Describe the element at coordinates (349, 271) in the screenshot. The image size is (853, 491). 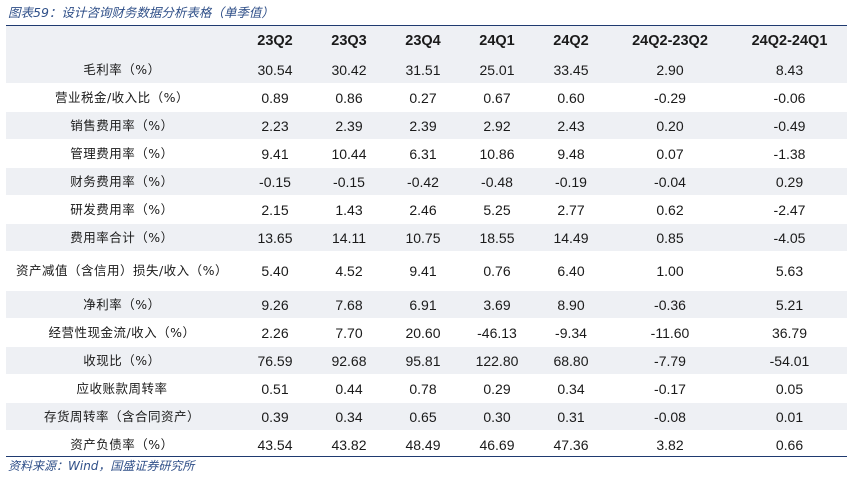
I see `table-cell: 4.52` at that location.